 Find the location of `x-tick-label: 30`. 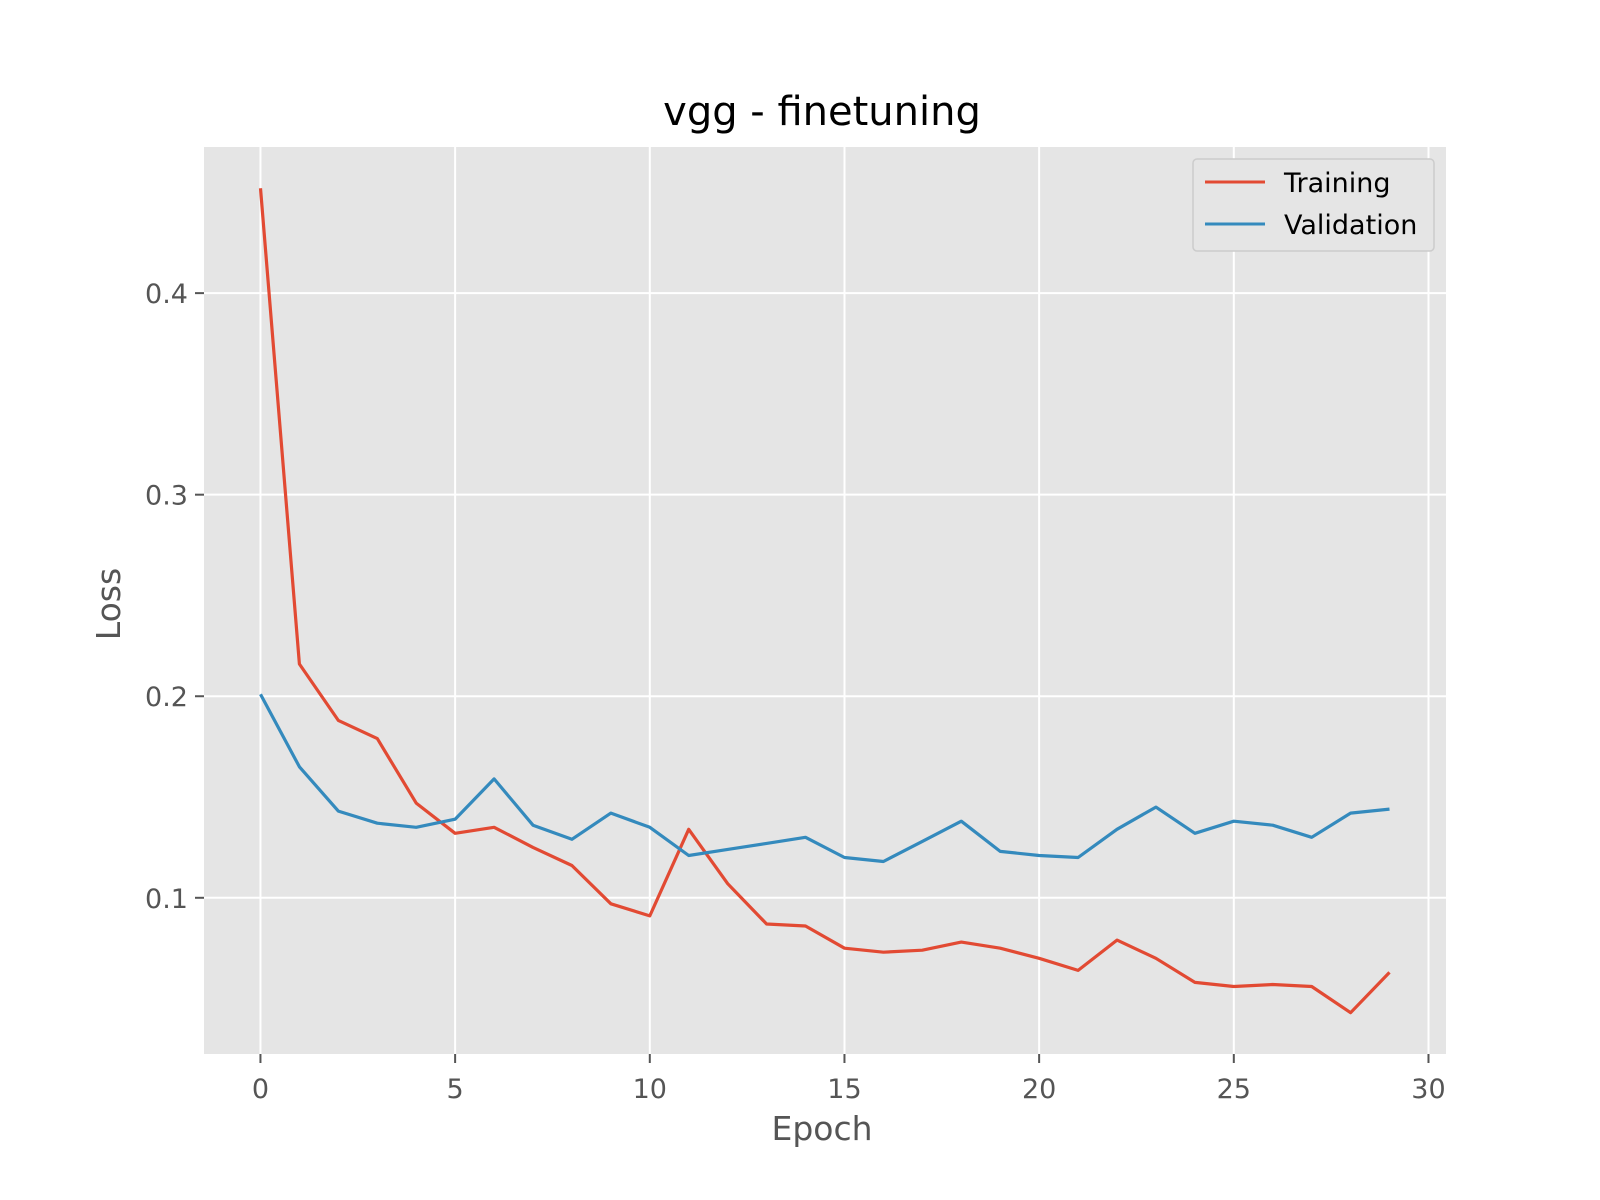

x-tick-label: 30 is located at coordinates (1428, 1089).